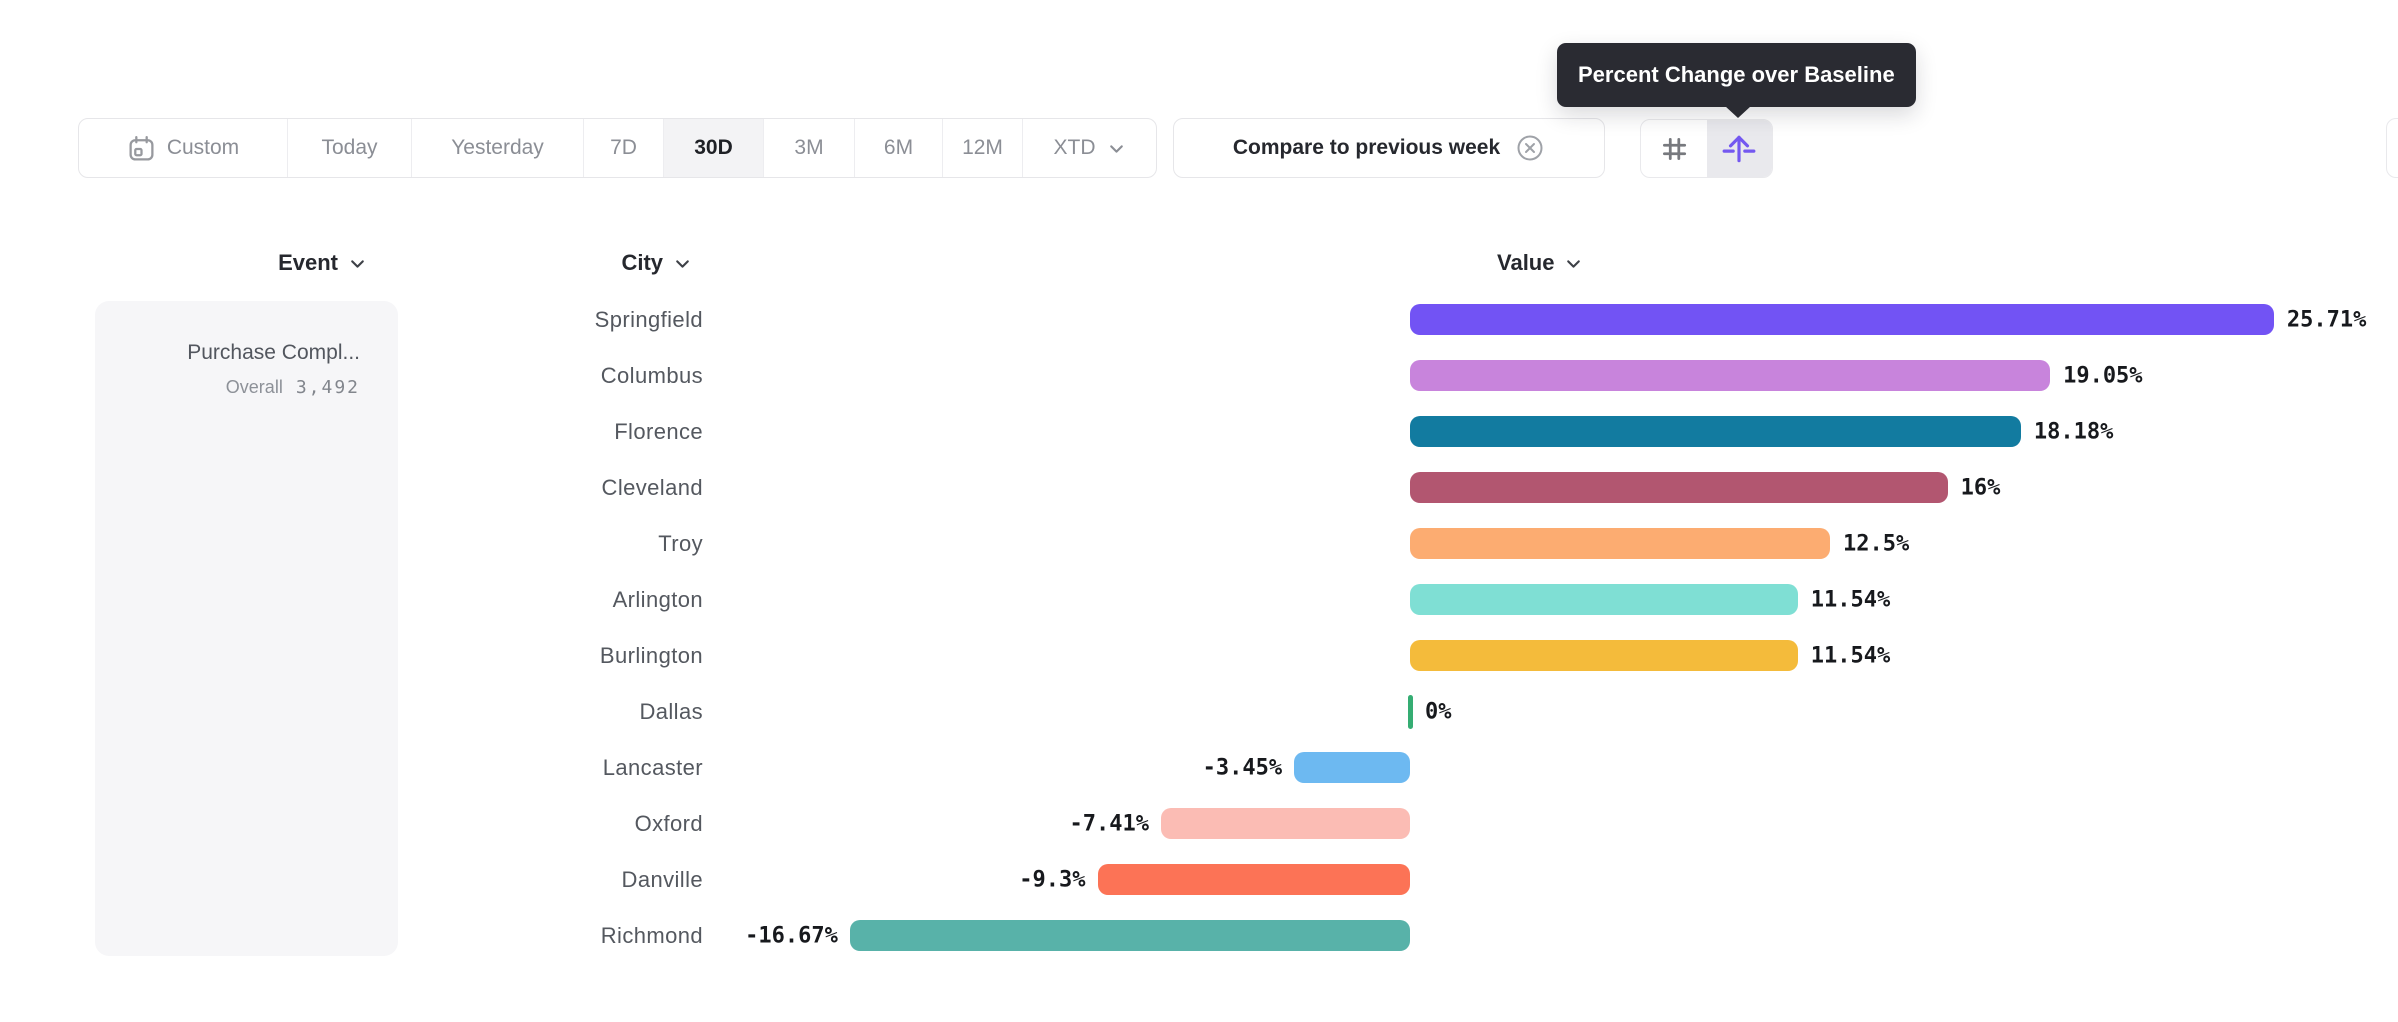 Image resolution: width=2398 pixels, height=1022 pixels. I want to click on city-label: Columbus, so click(651, 375).